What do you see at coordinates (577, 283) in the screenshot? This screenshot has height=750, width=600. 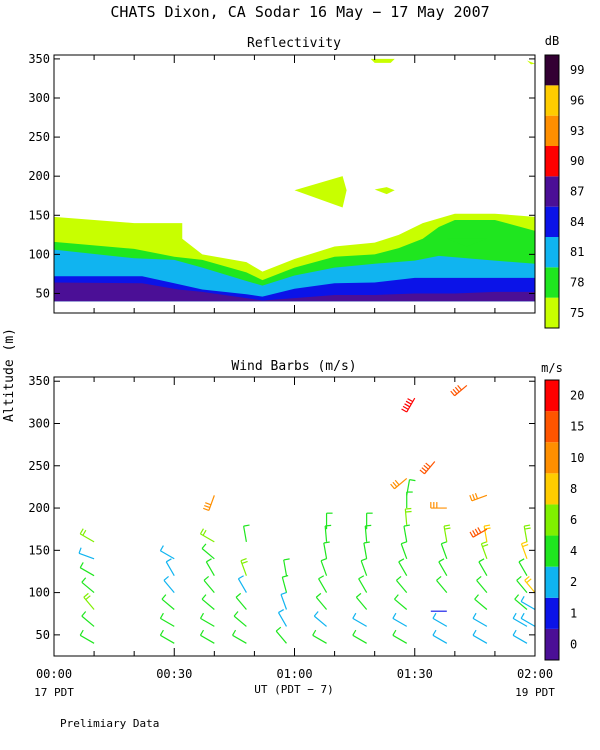 I see `colorbar-label: 78` at bounding box center [577, 283].